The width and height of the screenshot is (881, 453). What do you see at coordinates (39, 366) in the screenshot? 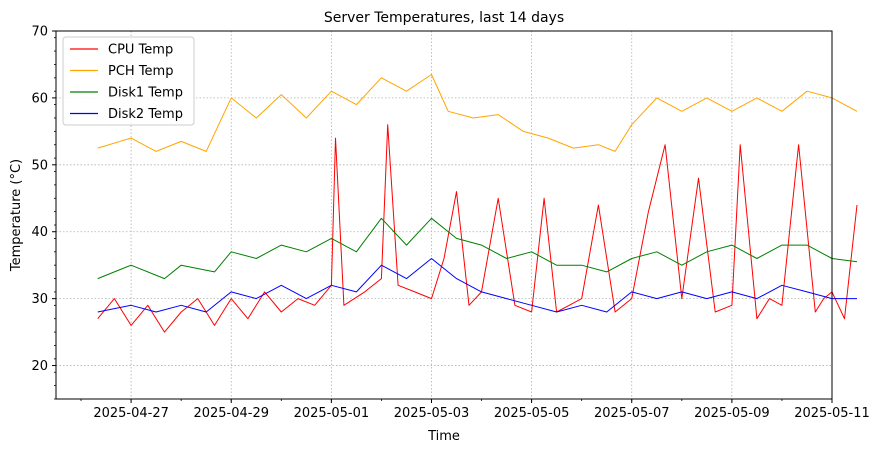
I see `y-tick-label: 20` at bounding box center [39, 366].